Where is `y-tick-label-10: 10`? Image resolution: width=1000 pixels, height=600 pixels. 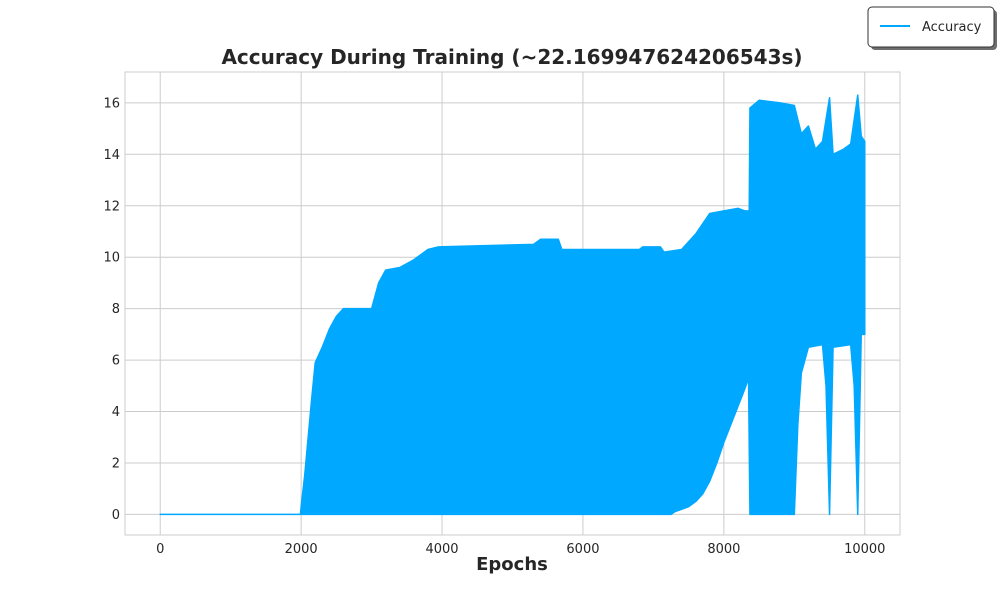 y-tick-label-10: 10 is located at coordinates (111, 258).